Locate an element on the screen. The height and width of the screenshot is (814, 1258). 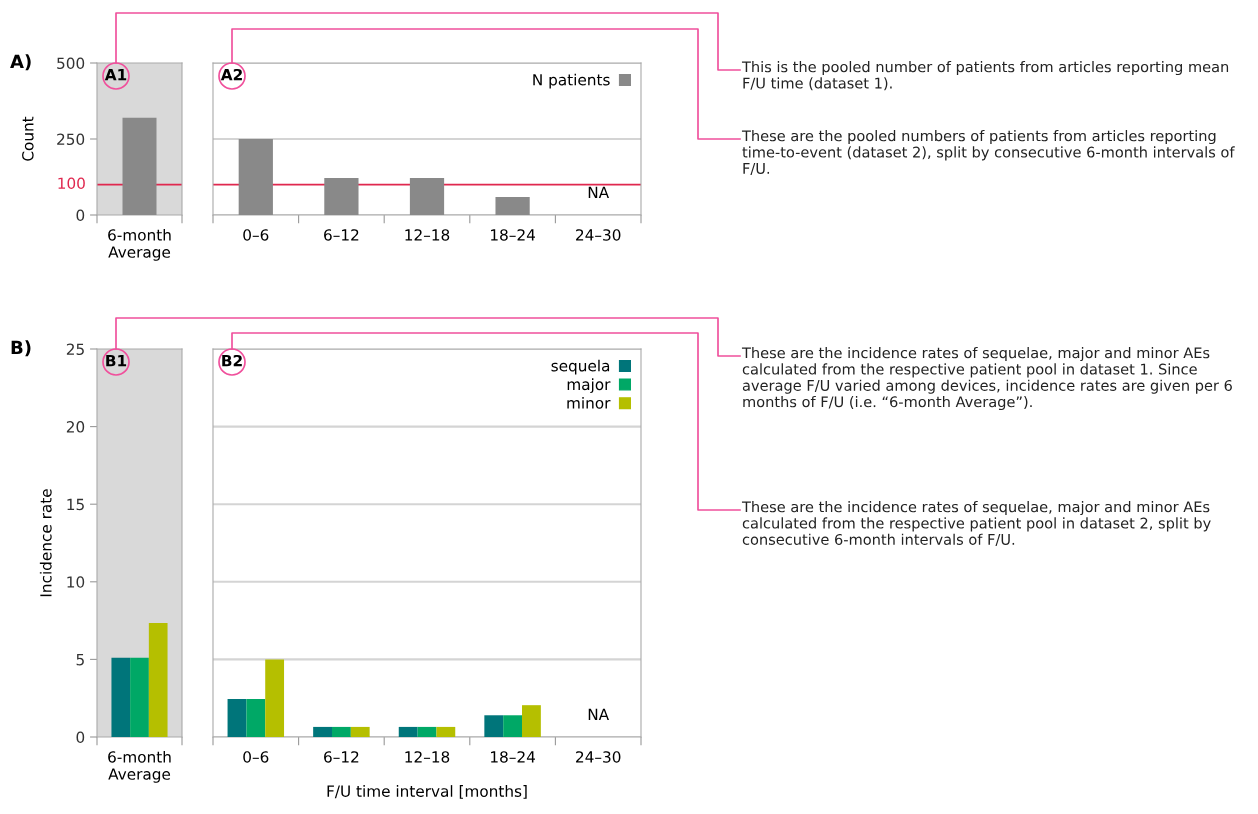
y-tick-label: 500 is located at coordinates (71, 63).